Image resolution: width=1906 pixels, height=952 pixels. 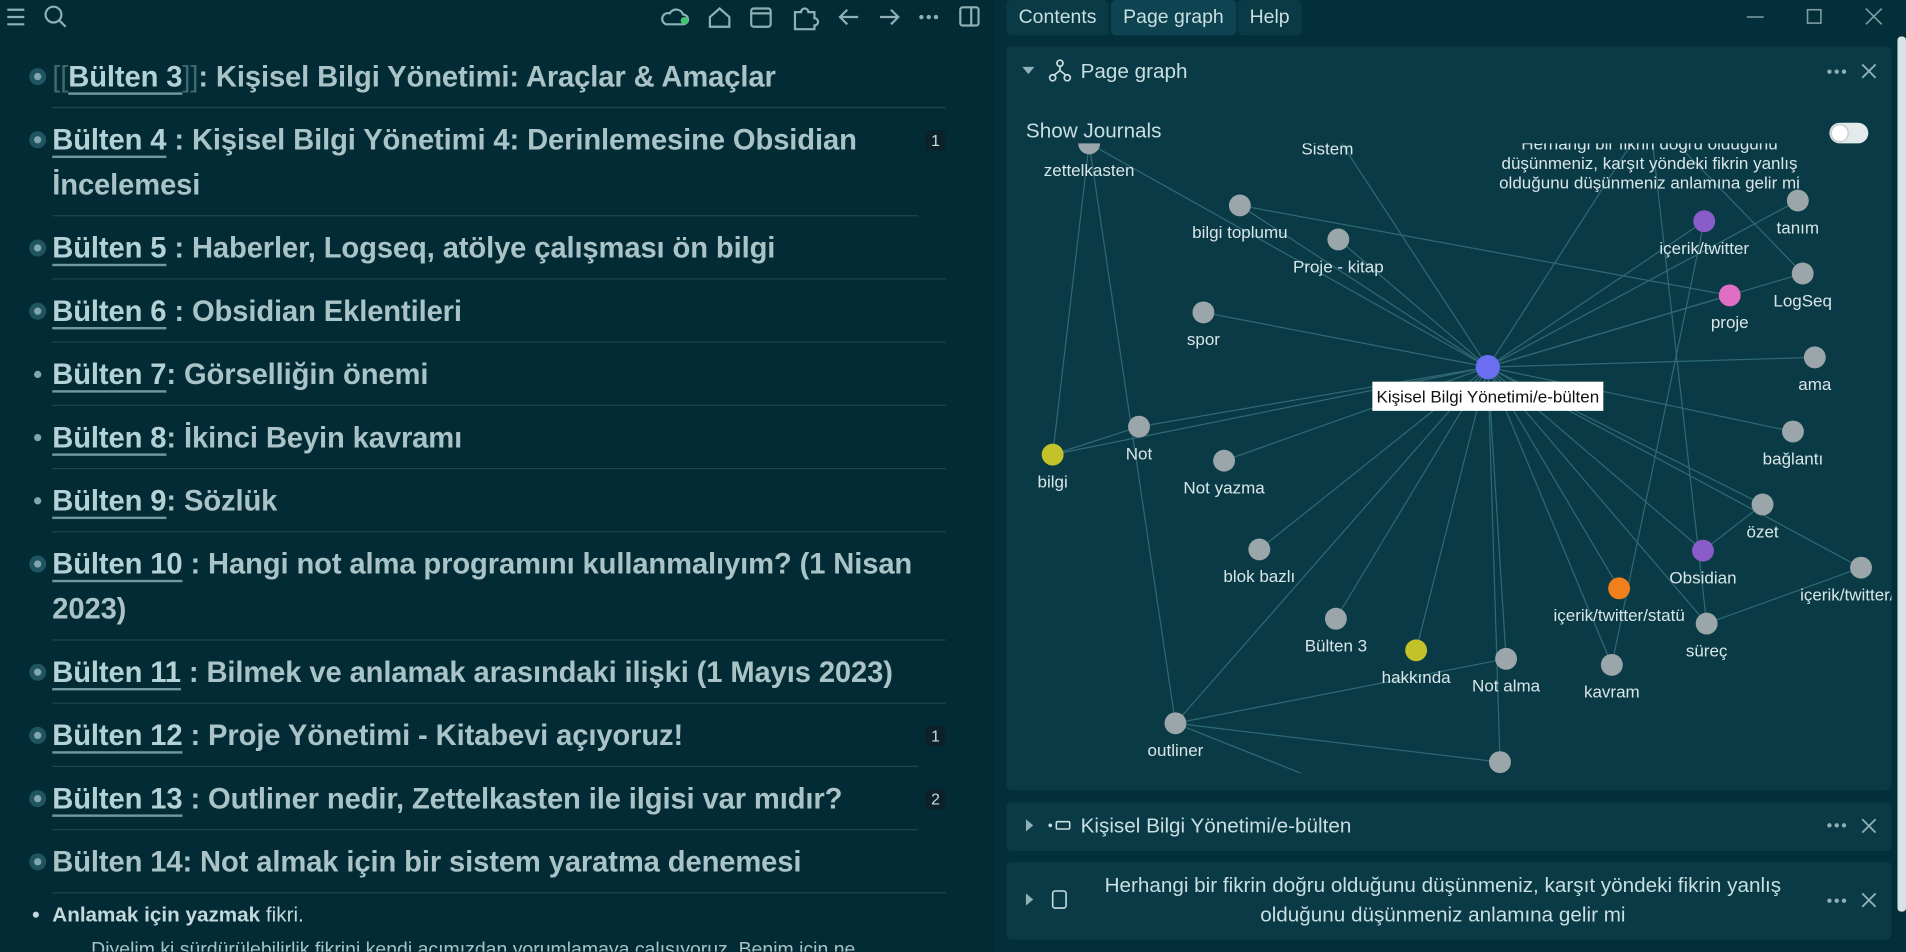 What do you see at coordinates (116, 673) in the screenshot?
I see `page-link: Bülten 11` at bounding box center [116, 673].